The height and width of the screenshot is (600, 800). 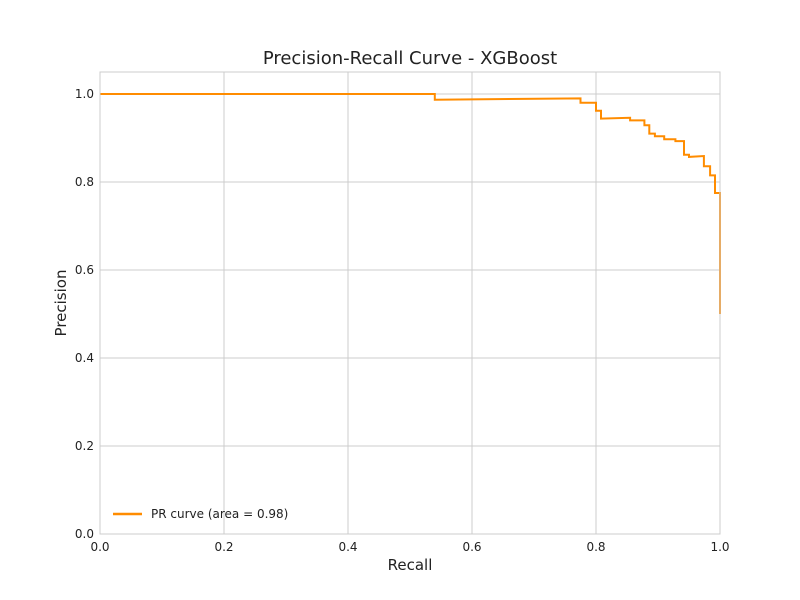 I want to click on legend-label: PR curve (area = 0.98), so click(x=219, y=514).